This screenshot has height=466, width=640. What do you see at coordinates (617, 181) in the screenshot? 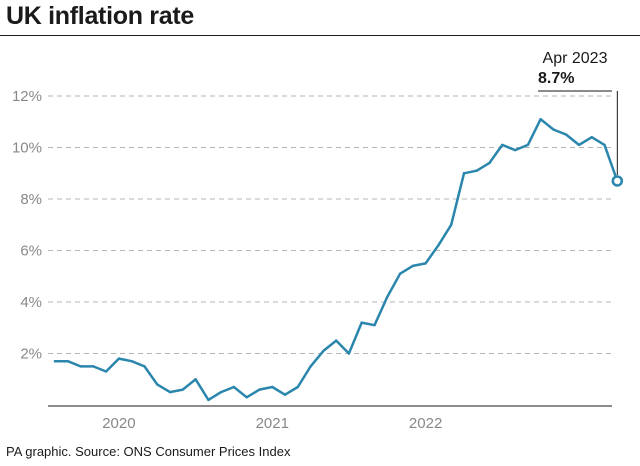
I see `last-point-marker` at bounding box center [617, 181].